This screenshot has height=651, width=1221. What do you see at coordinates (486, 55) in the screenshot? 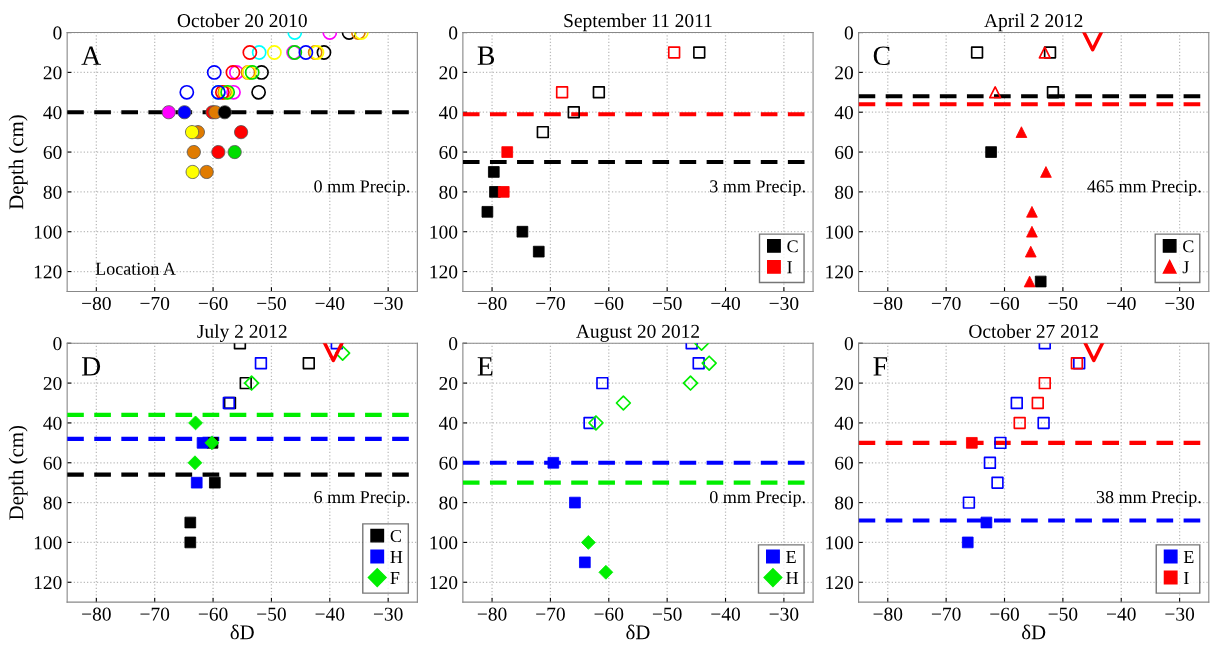
I see `annotation: B` at bounding box center [486, 55].